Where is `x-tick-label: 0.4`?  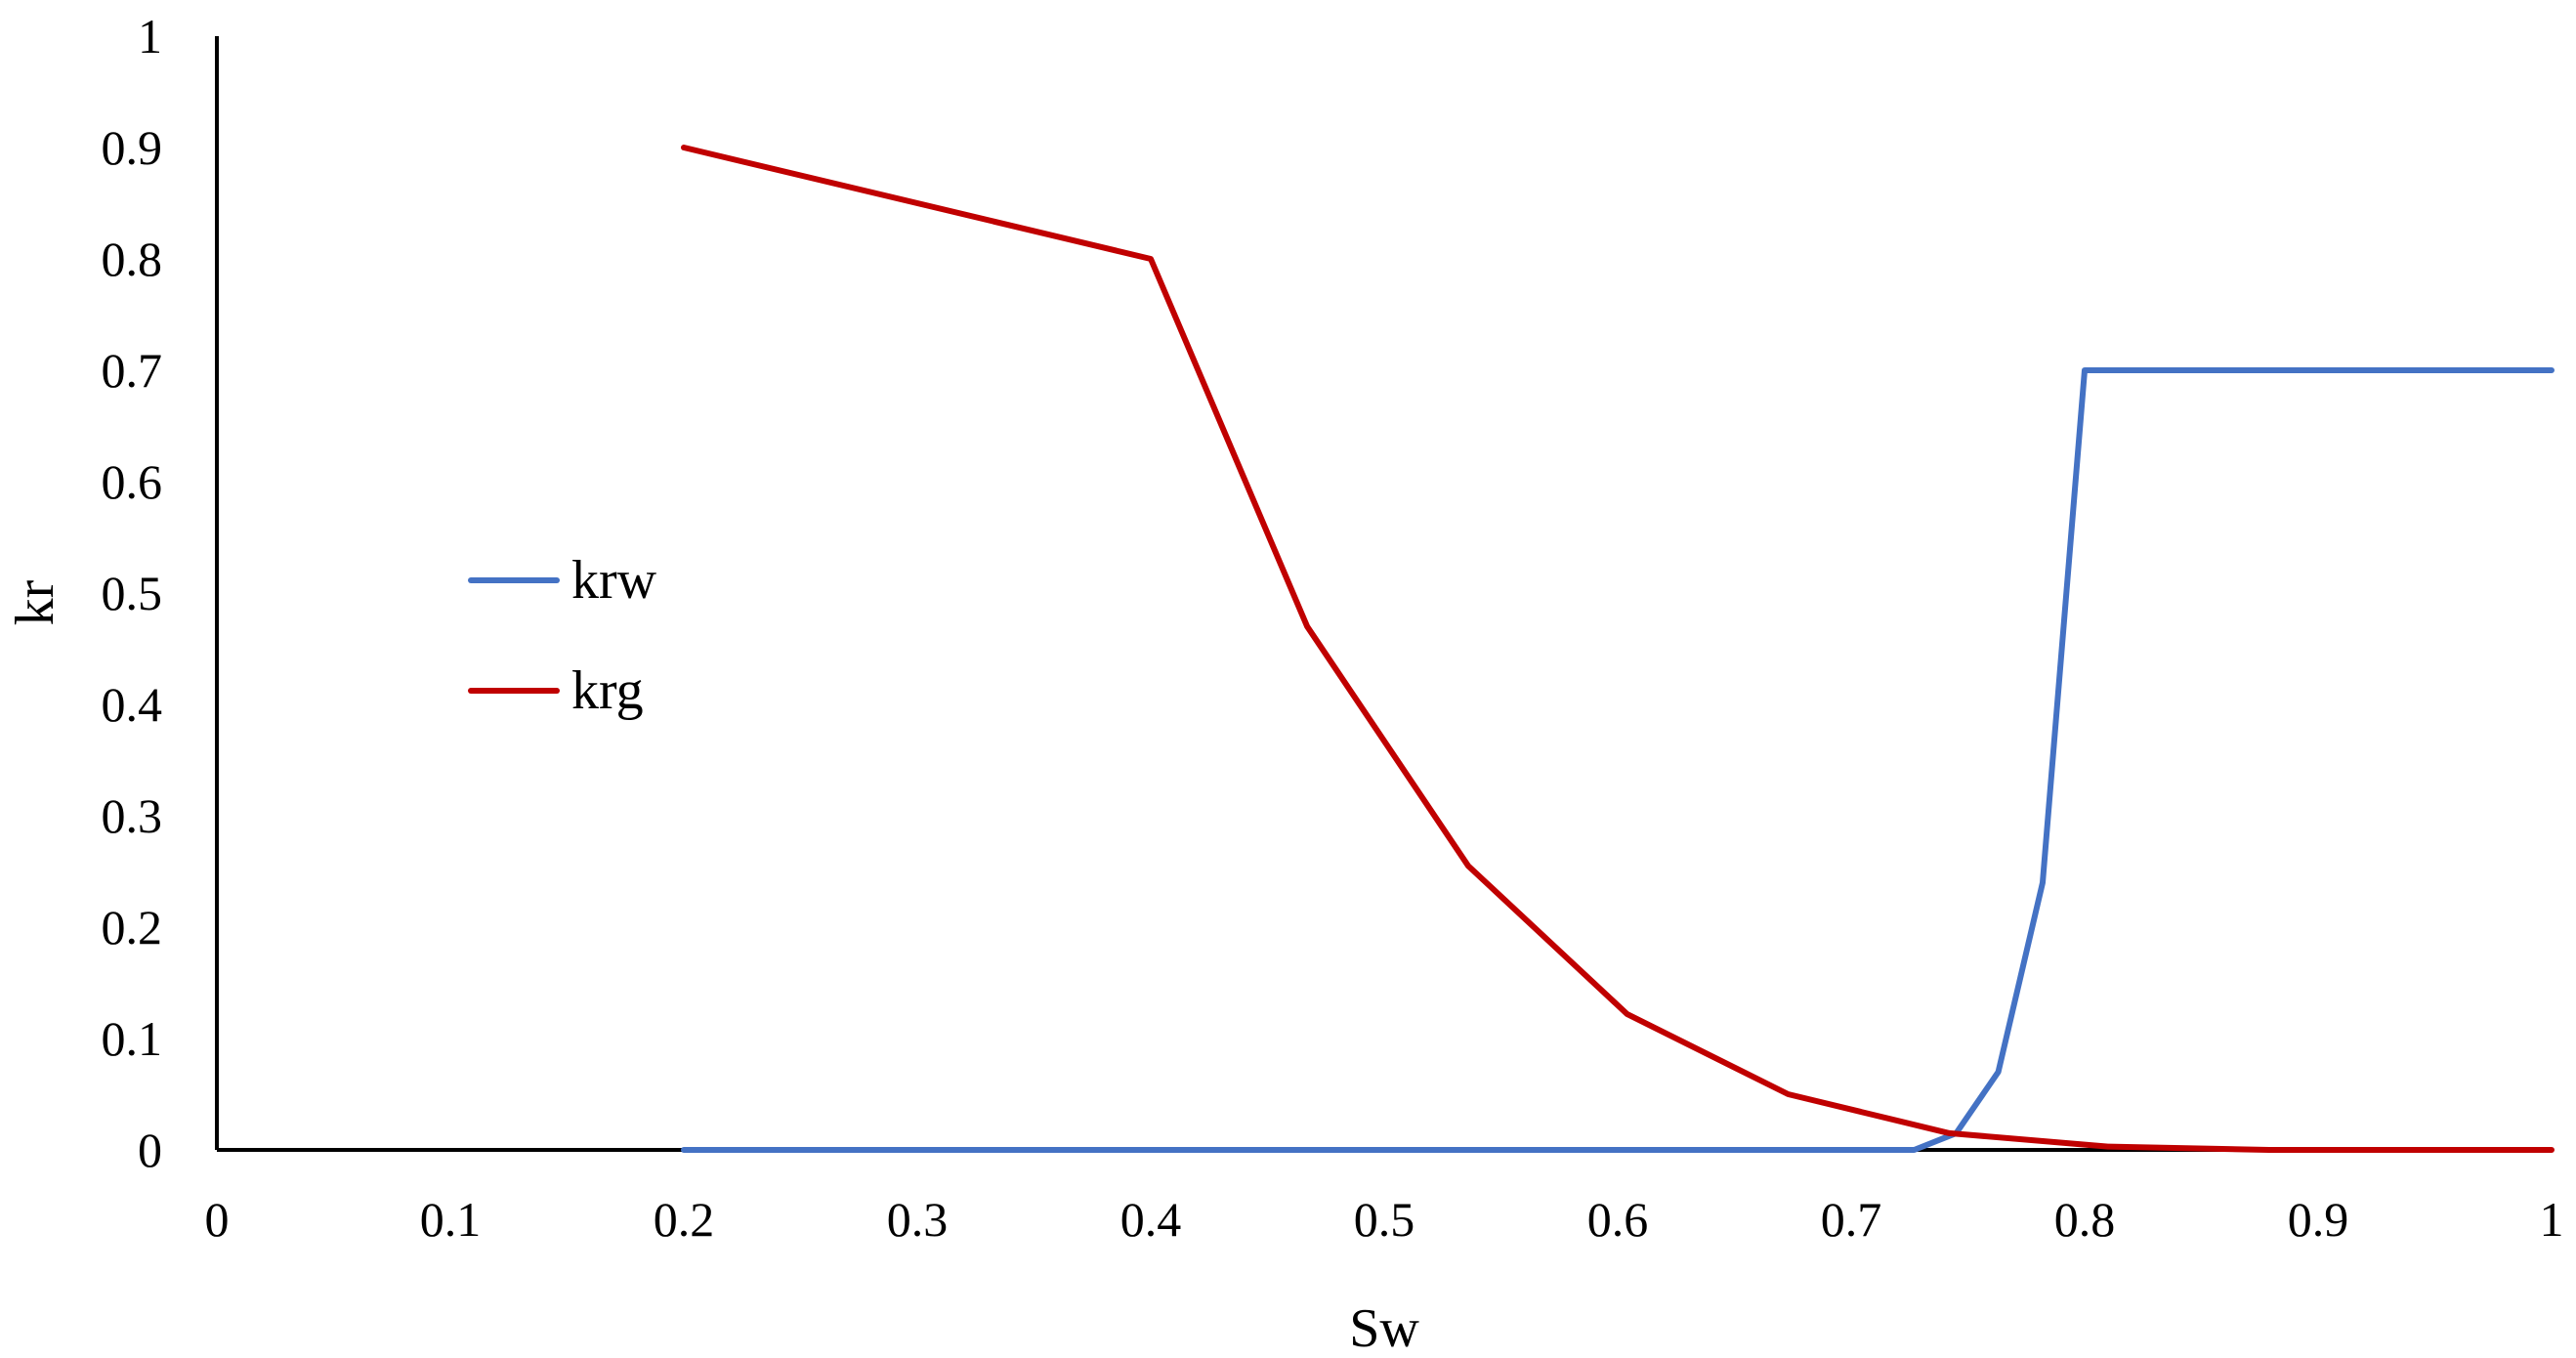
x-tick-label: 0.4 is located at coordinates (1151, 1219).